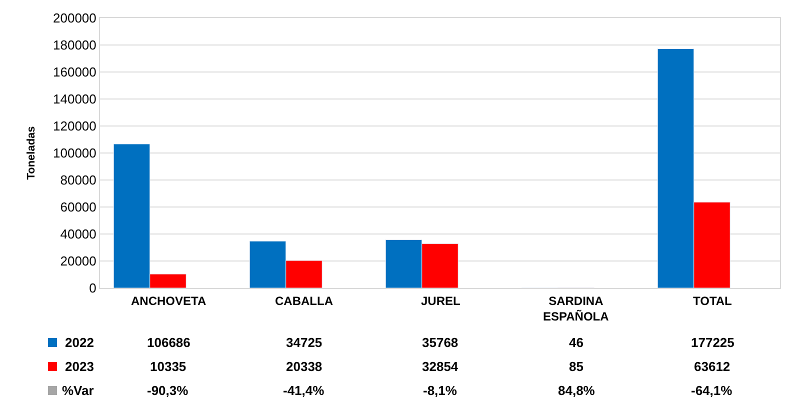  I want to click on data-label: 46, so click(576, 342).